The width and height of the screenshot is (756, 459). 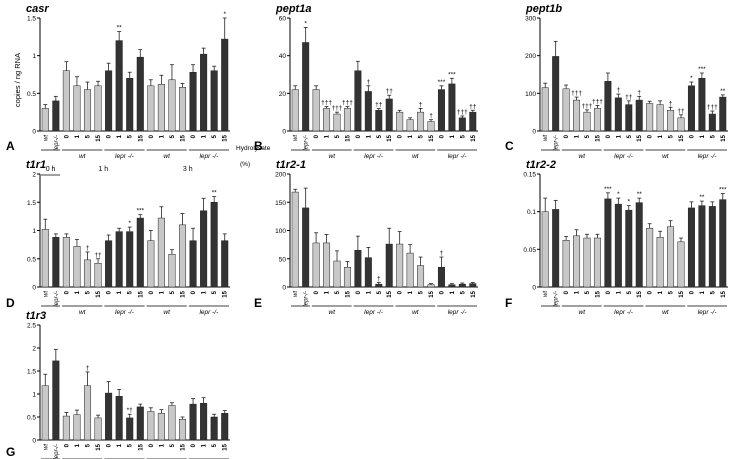 I want to click on significance-mark: ***, so click(x=723, y=190).